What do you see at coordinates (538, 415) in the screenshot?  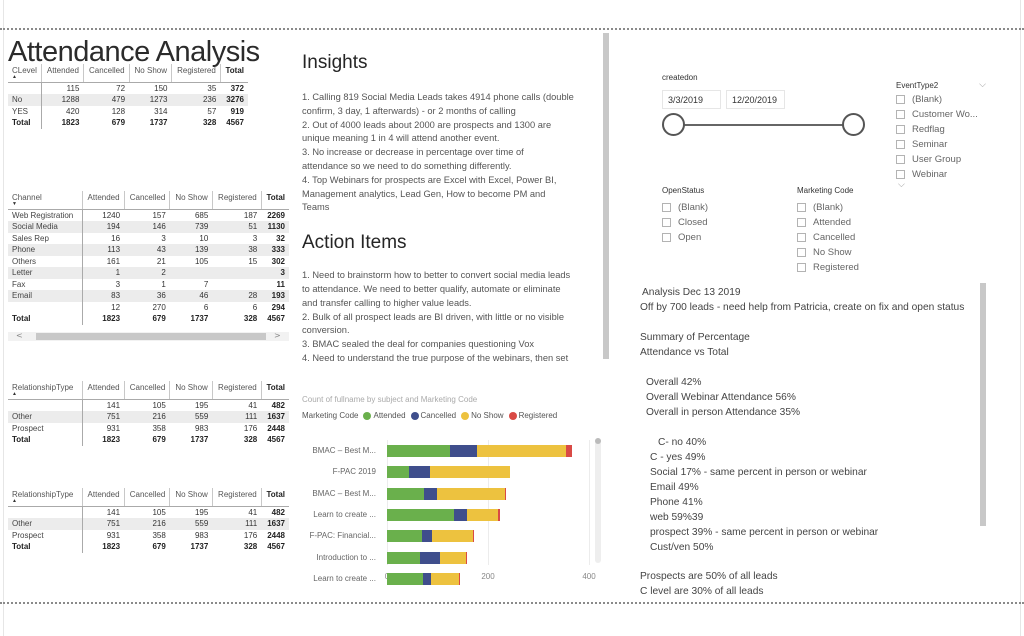 I see `legend-item-registered: Registered` at bounding box center [538, 415].